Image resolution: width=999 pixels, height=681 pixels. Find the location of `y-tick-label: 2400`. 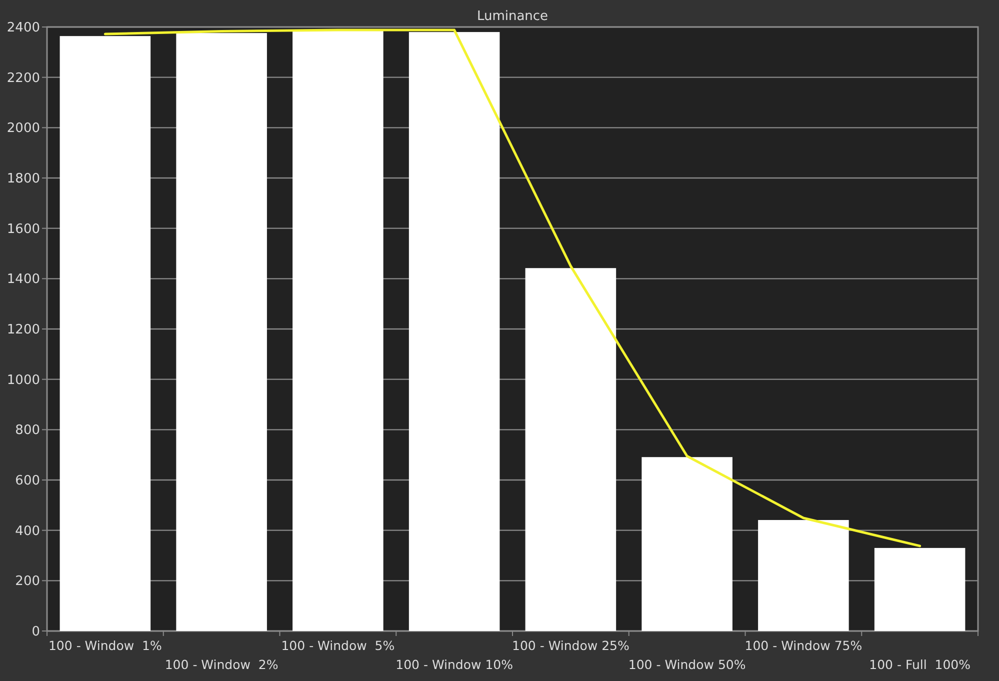

y-tick-label: 2400 is located at coordinates (23, 28).